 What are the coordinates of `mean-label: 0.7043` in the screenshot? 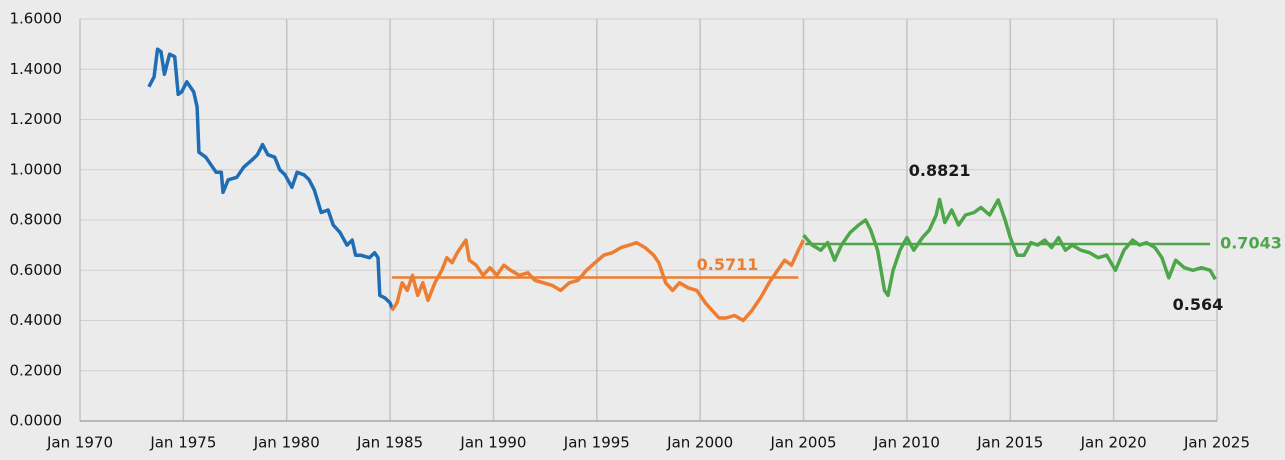 It's located at (1251, 243).